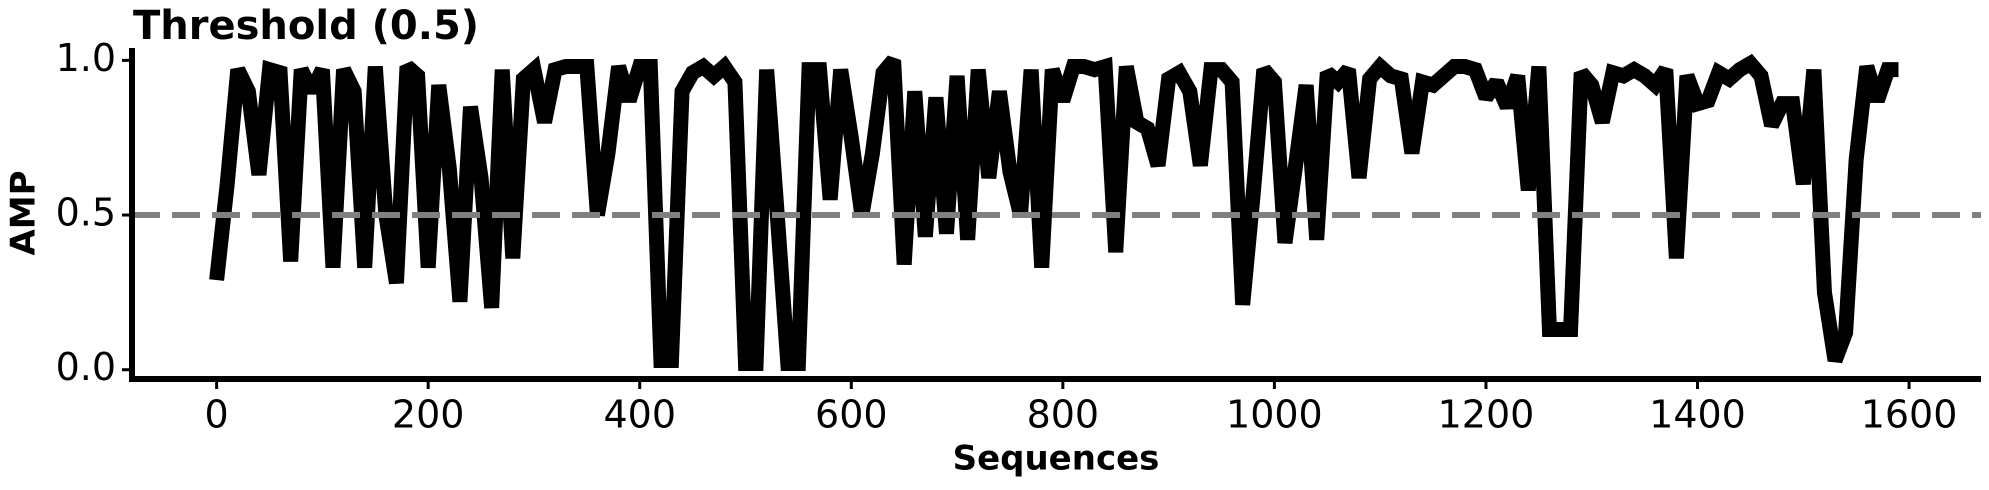 The image size is (1989, 490). What do you see at coordinates (1274, 415) in the screenshot?
I see `x-tick-label: 1000` at bounding box center [1274, 415].